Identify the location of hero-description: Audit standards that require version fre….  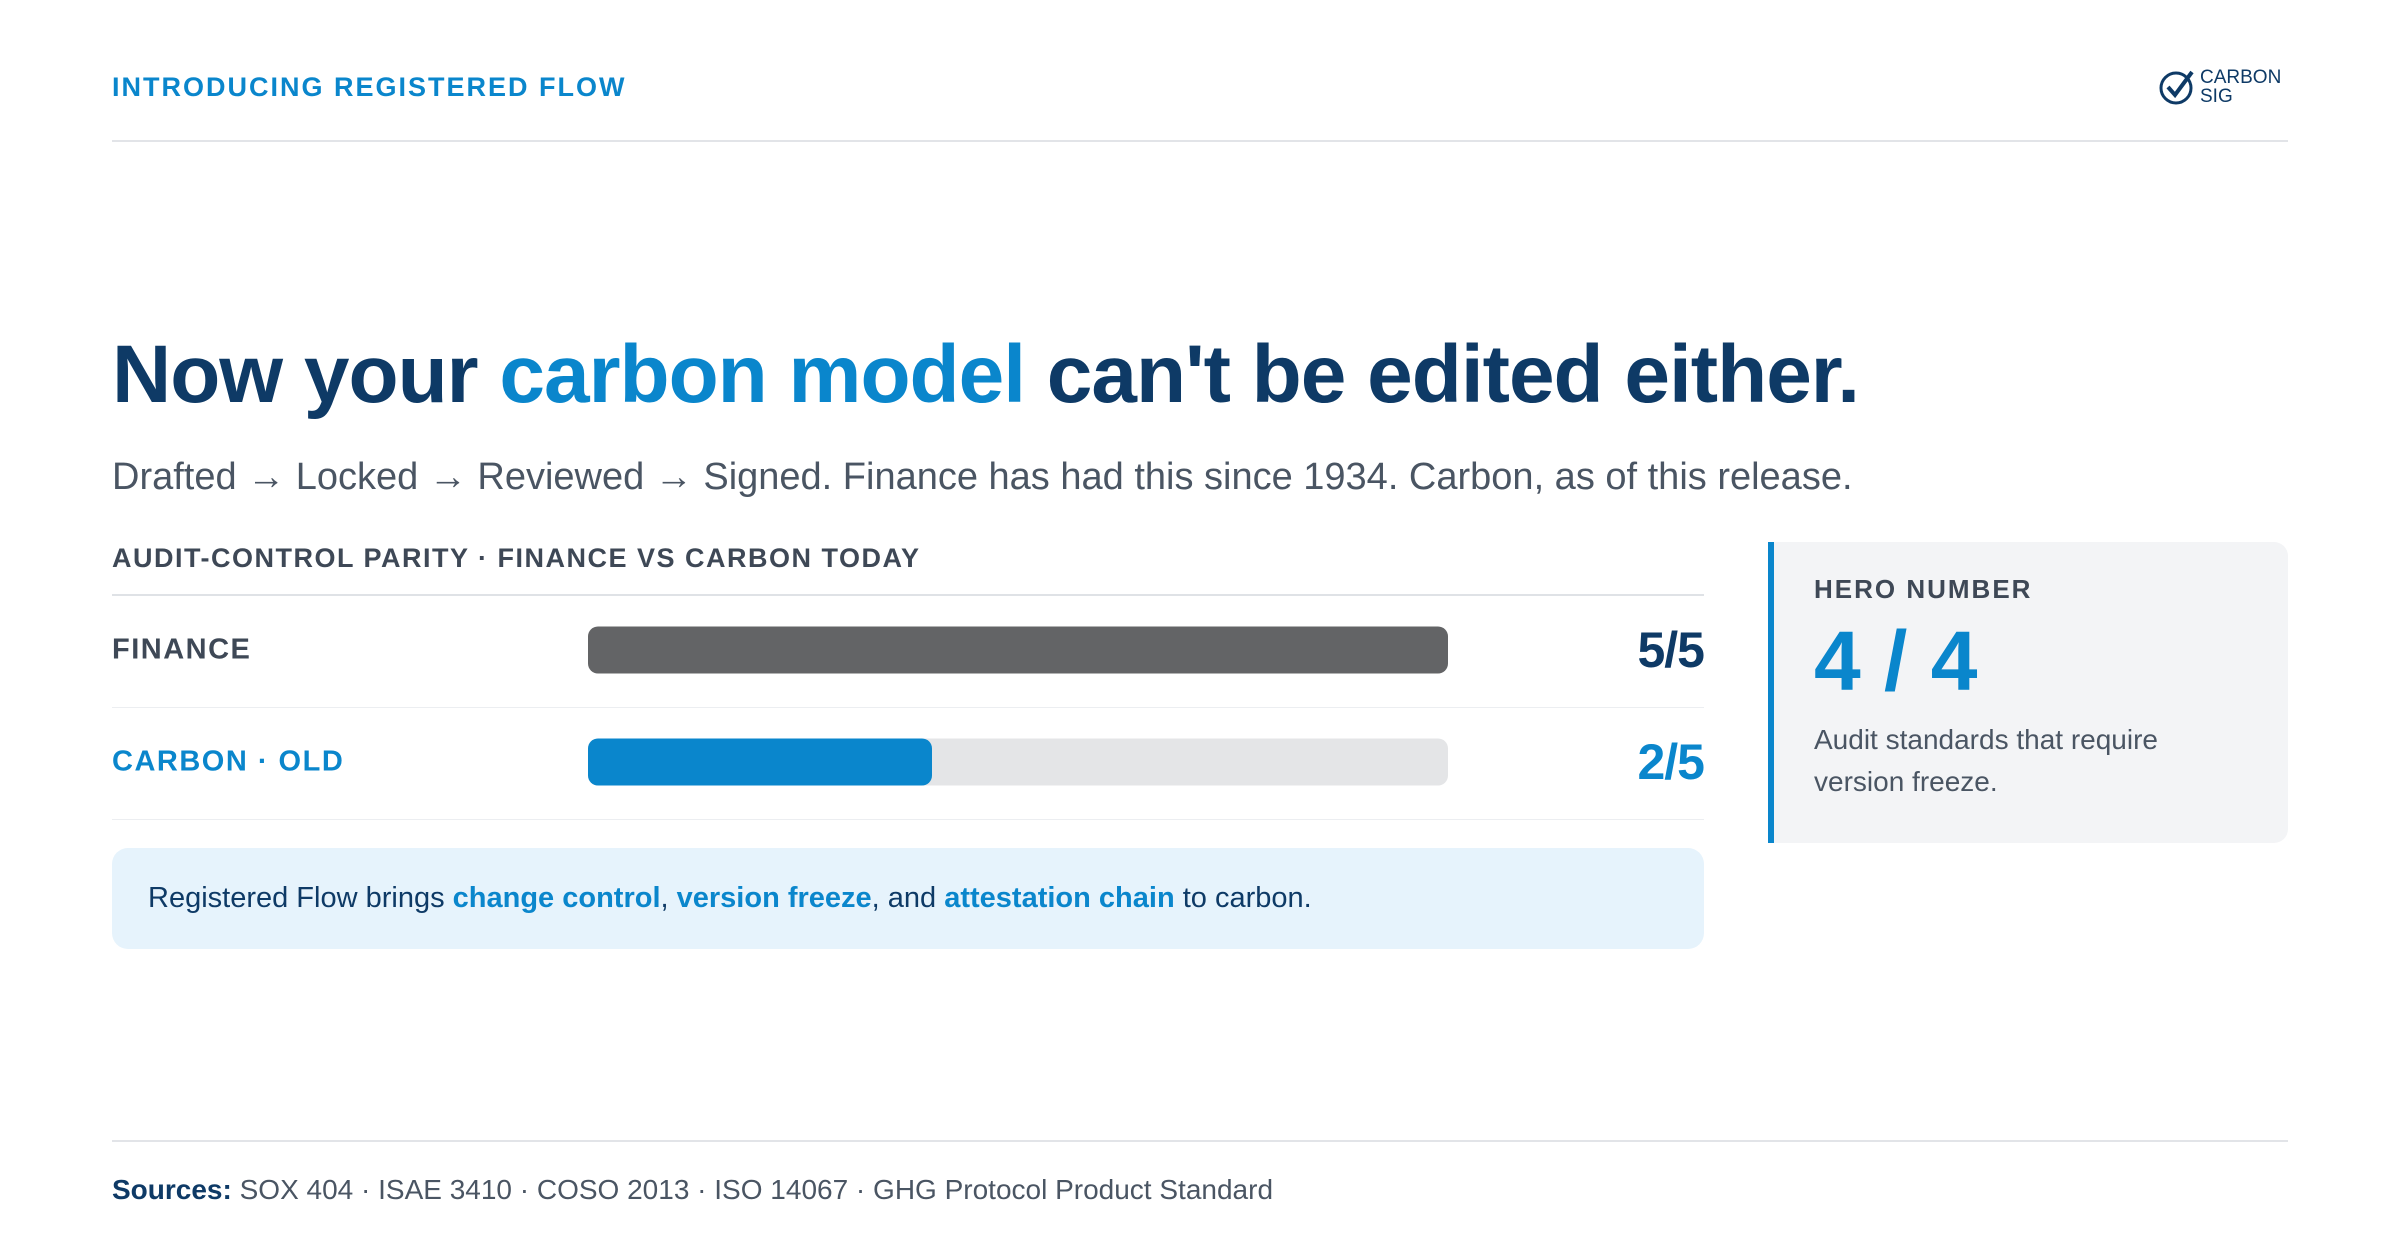
(1986, 760).